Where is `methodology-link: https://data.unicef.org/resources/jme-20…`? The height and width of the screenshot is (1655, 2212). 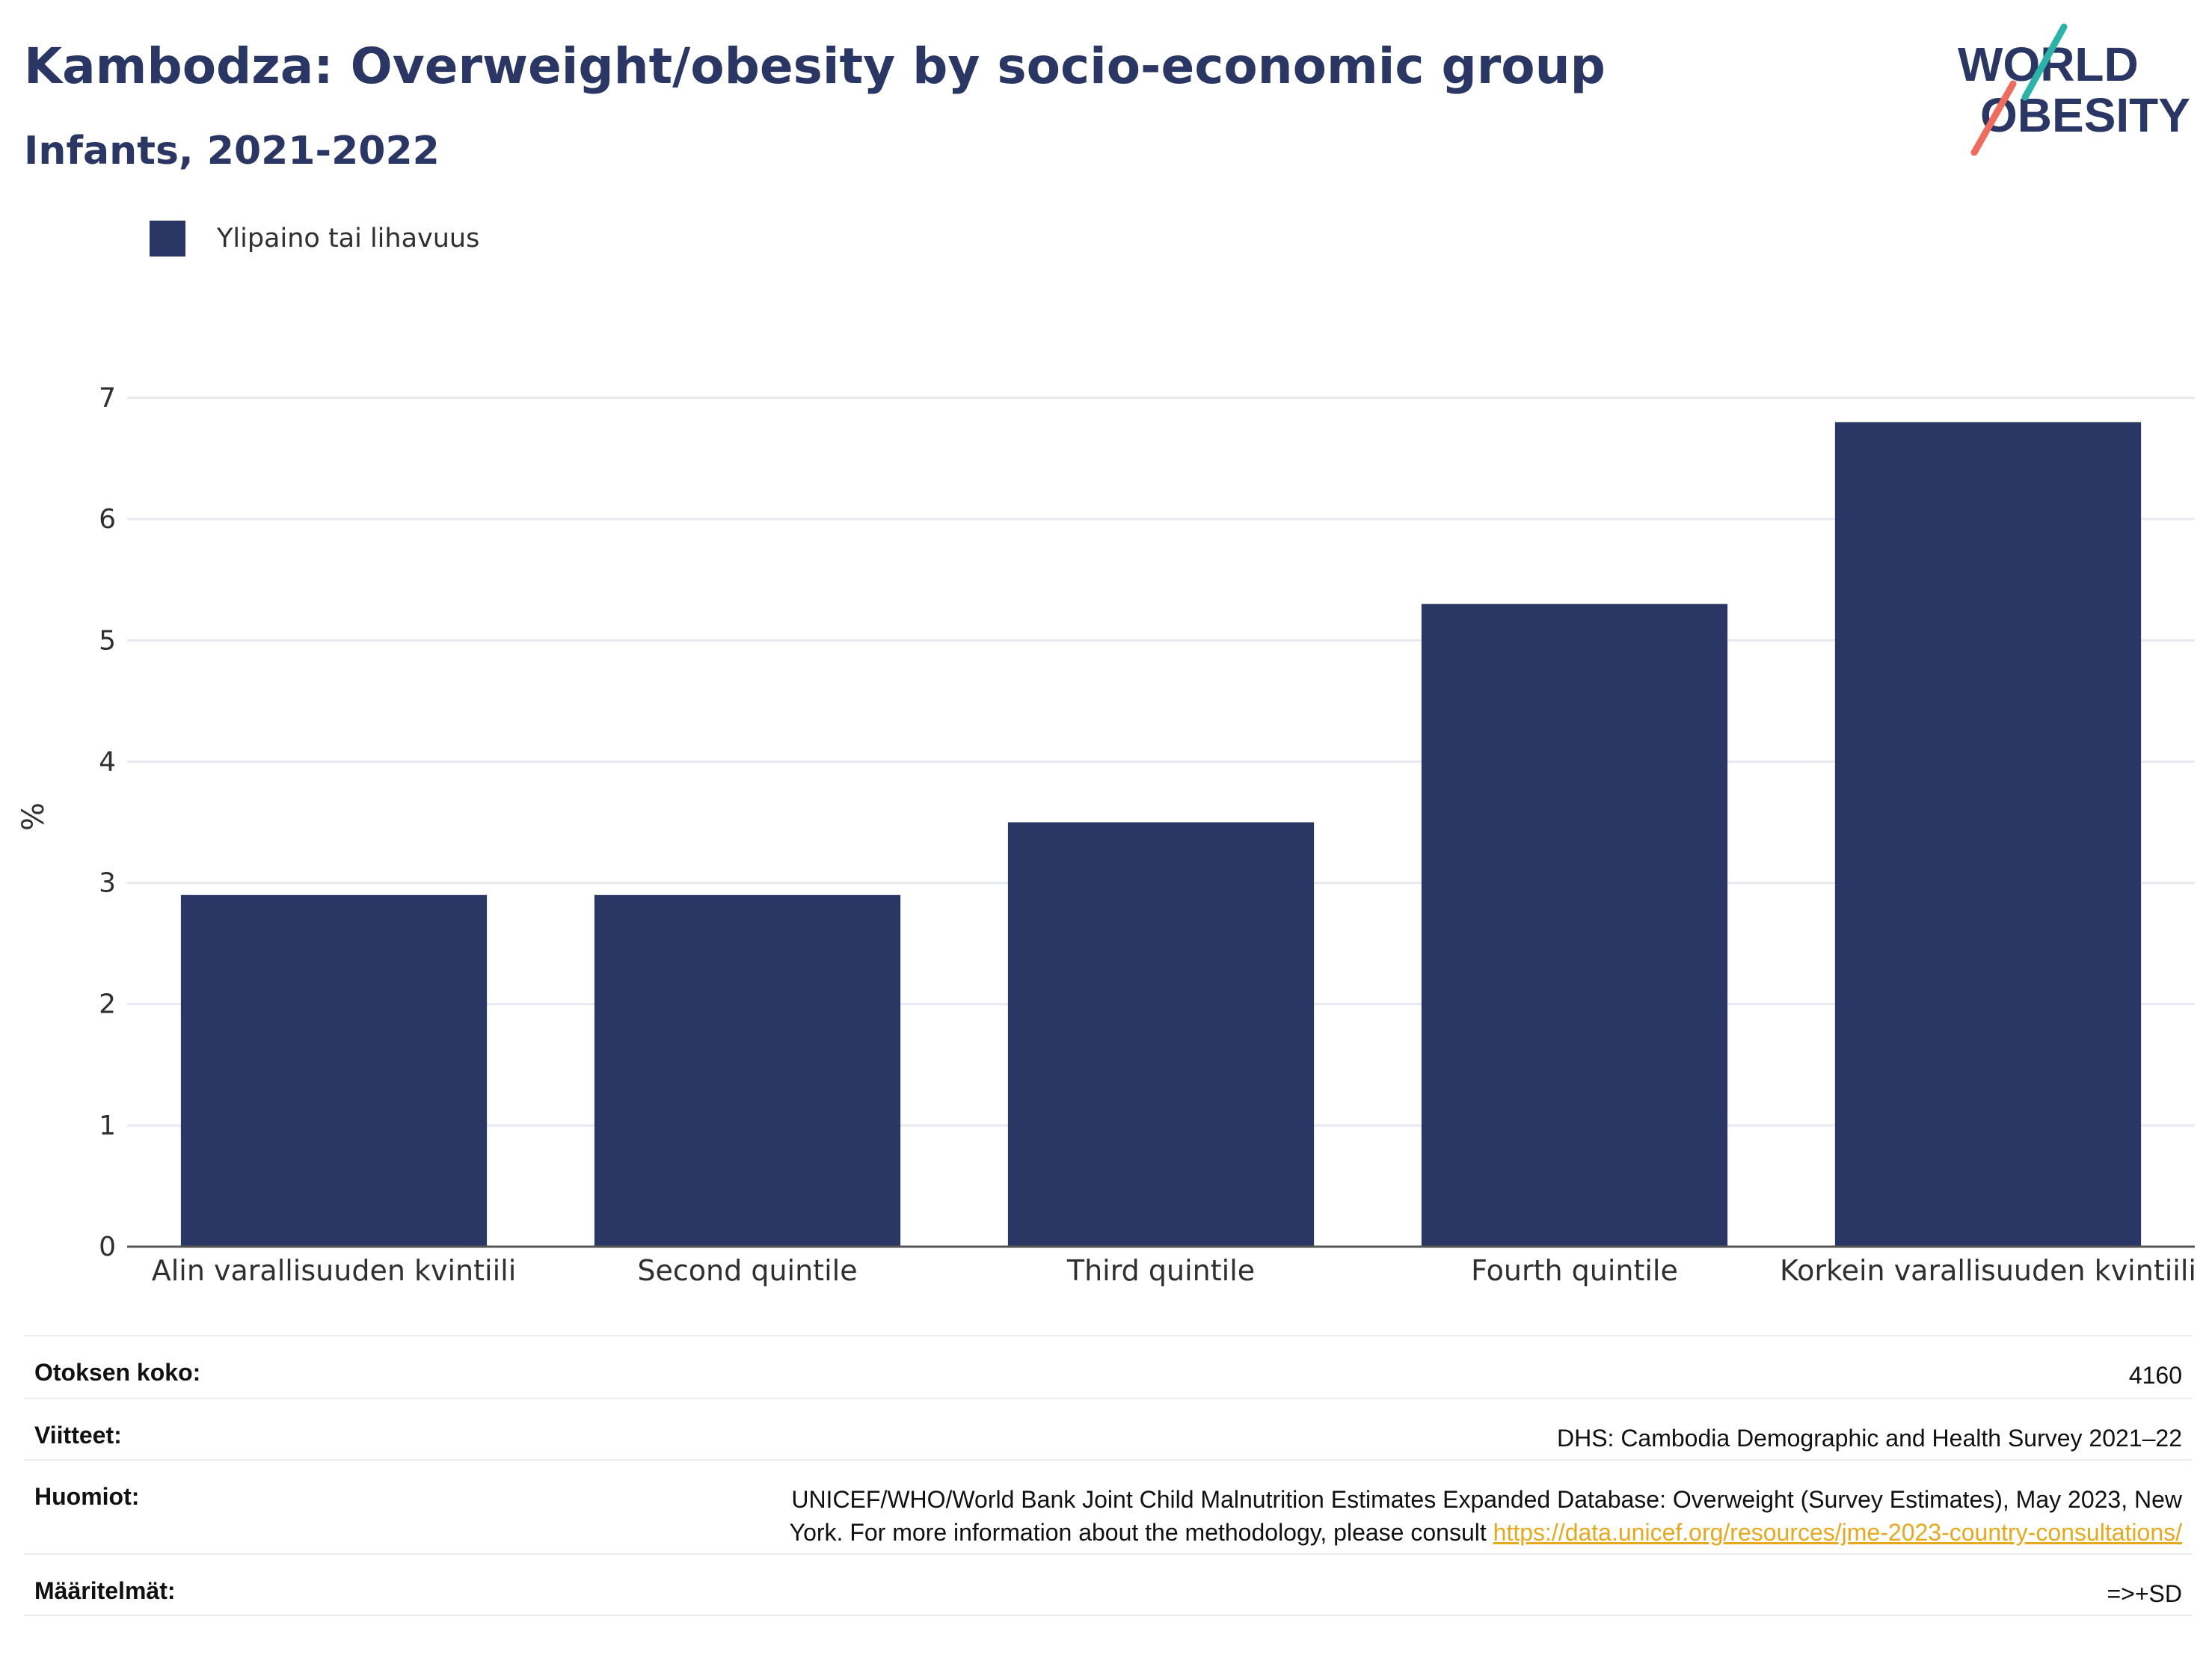 methodology-link: https://data.unicef.org/resources/jme-20… is located at coordinates (1837, 1532).